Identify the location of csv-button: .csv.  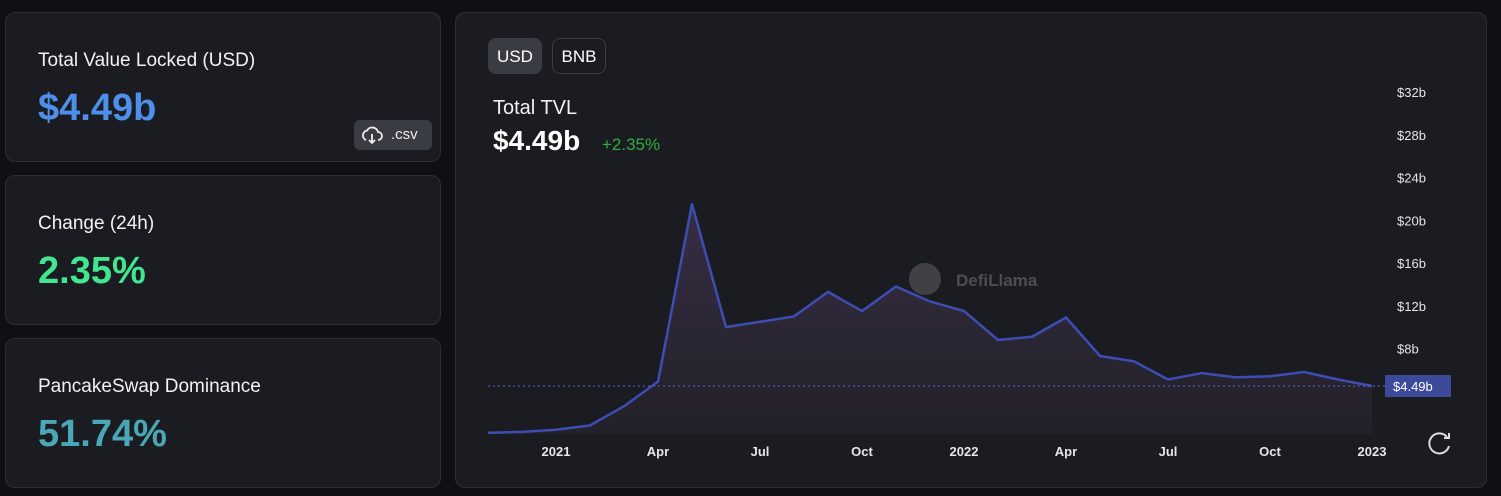
(393, 135).